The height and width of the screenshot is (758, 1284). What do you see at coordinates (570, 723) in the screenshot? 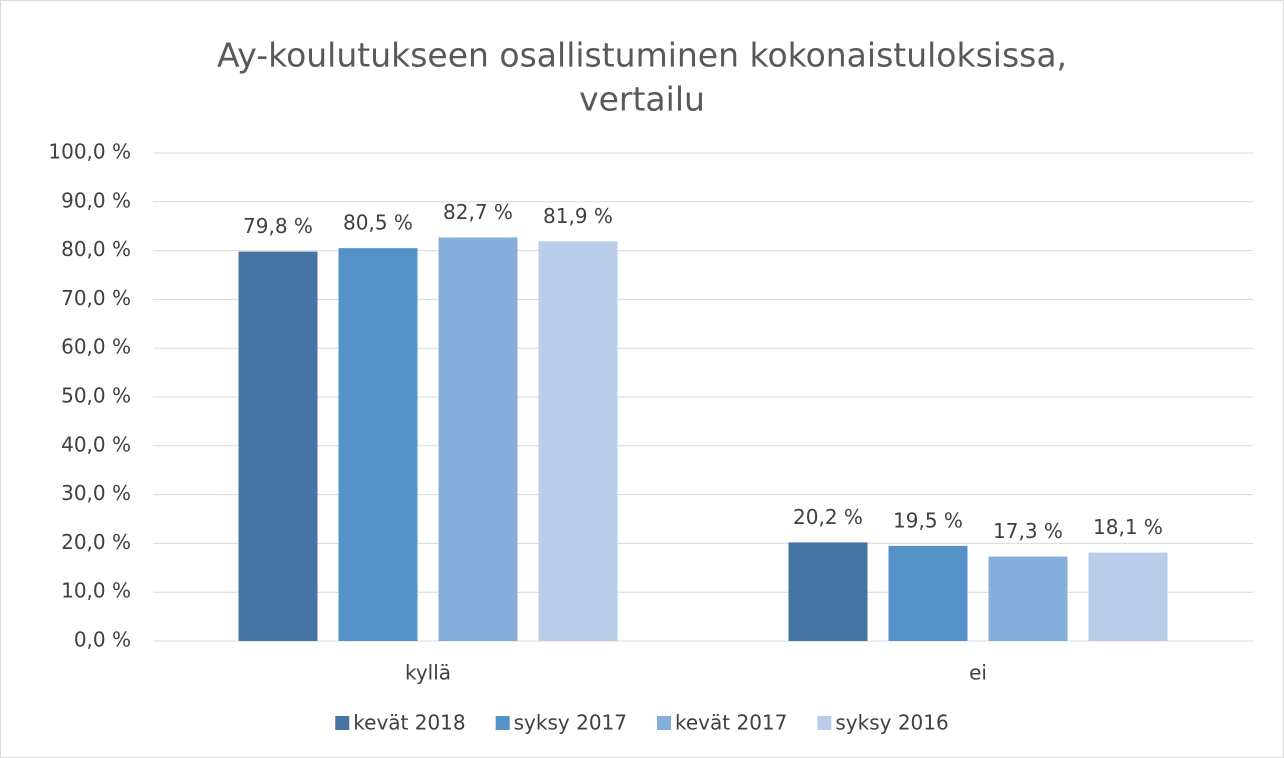
I see `legend-label: syksy 2017` at bounding box center [570, 723].